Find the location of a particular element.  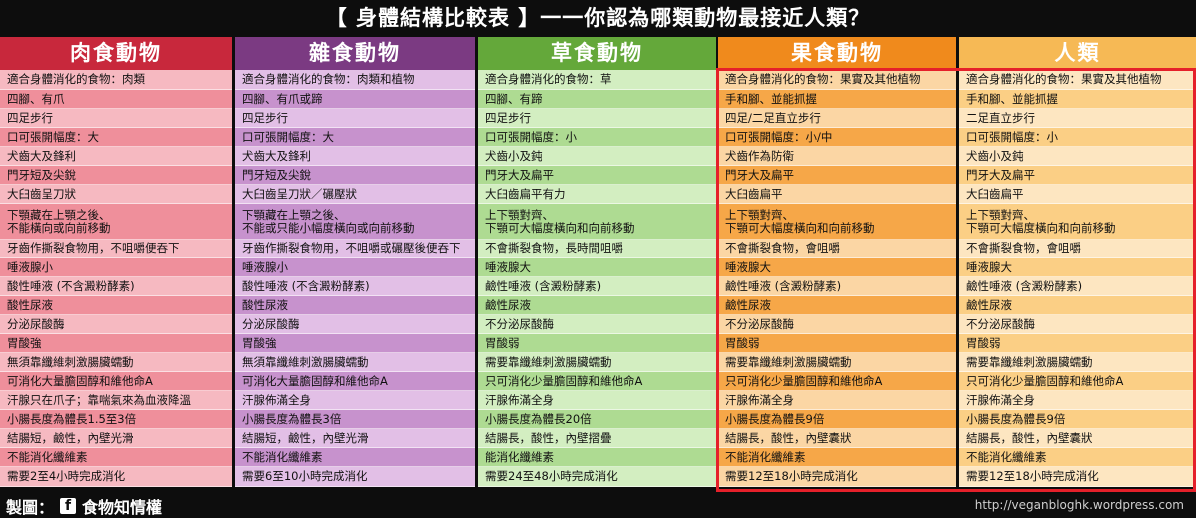

column-header: 果食動物 is located at coordinates (837, 53).